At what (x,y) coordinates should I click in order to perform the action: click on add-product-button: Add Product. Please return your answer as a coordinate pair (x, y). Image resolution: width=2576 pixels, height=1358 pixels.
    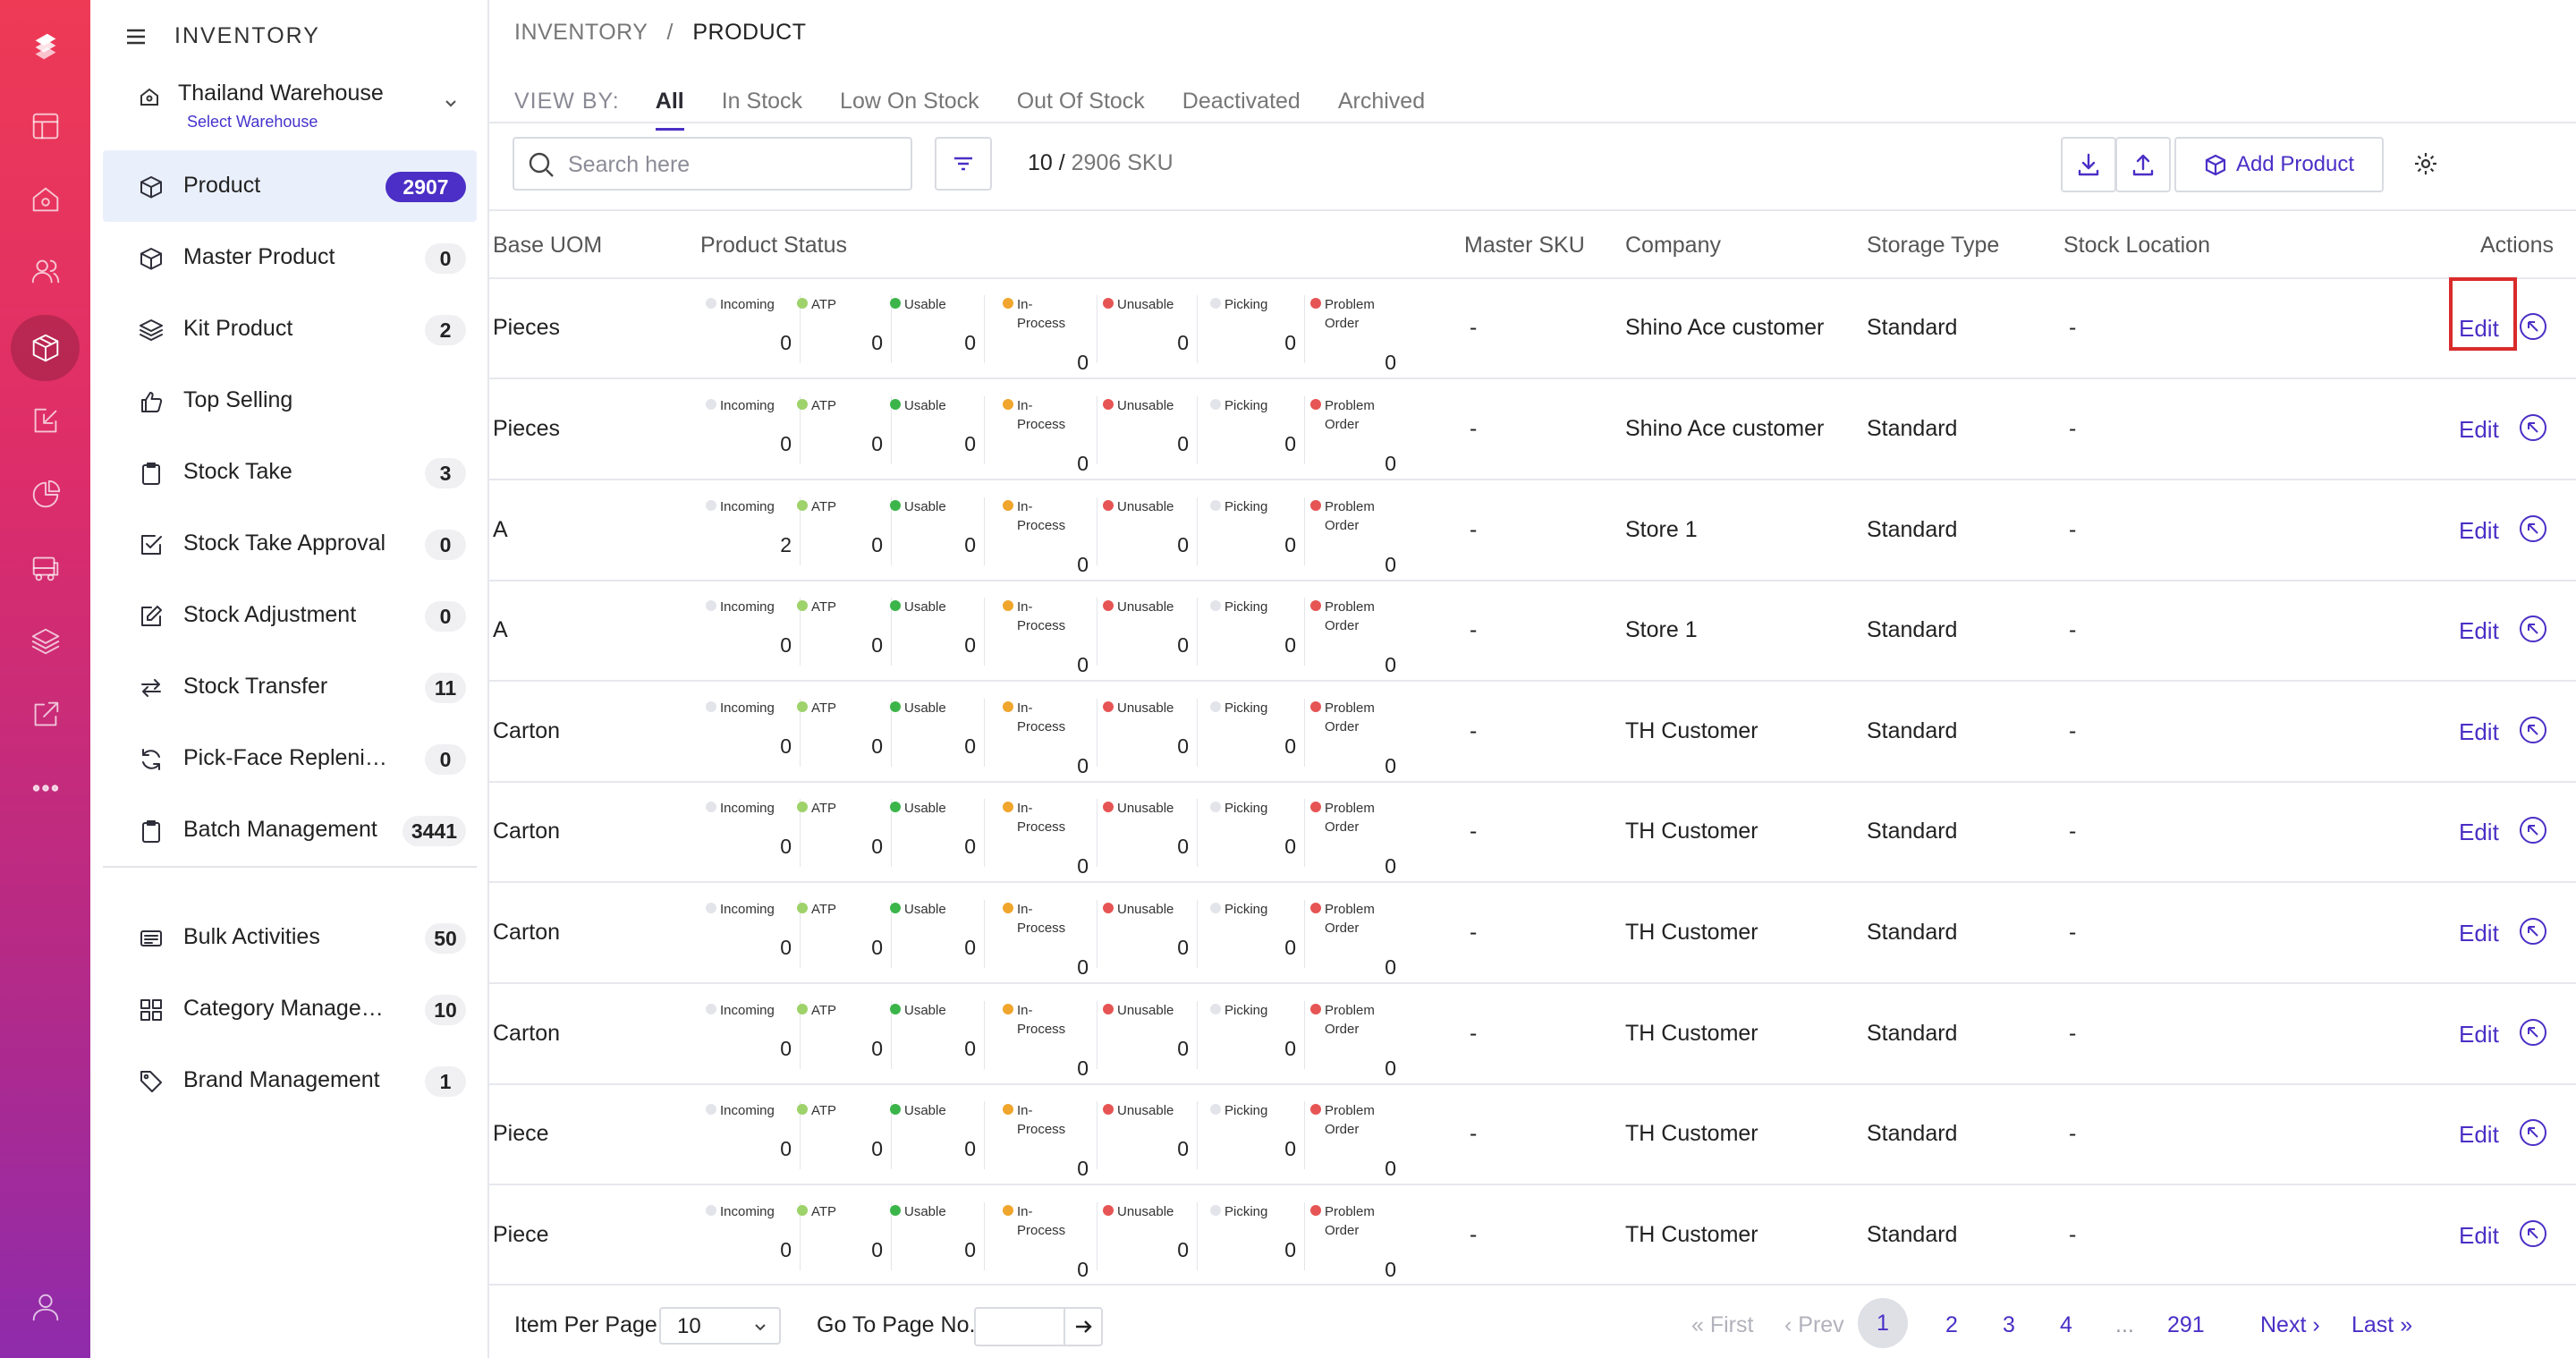
    Looking at the image, I should click on (2279, 165).